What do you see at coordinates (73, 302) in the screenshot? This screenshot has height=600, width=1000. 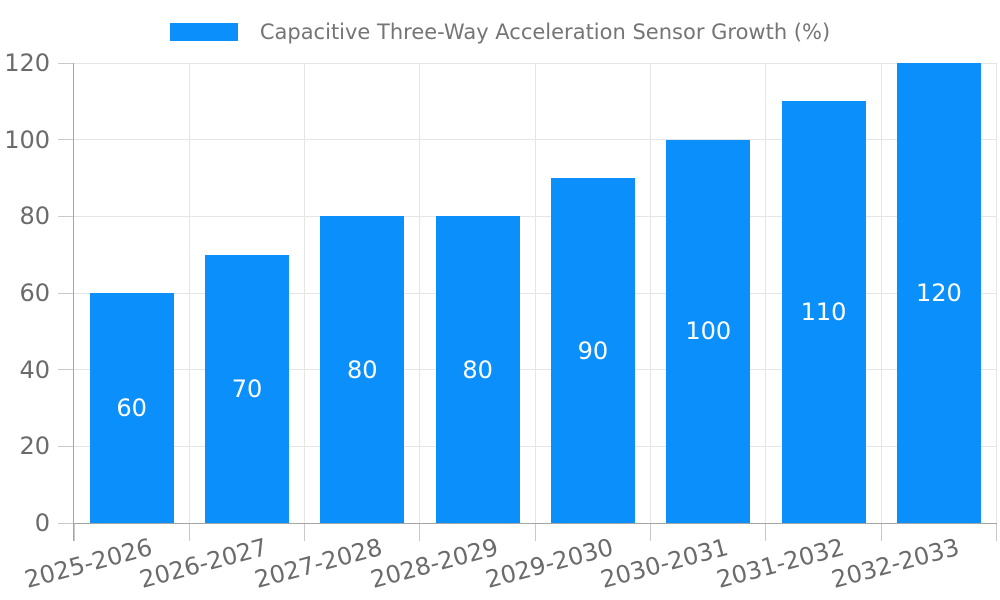 I see `y-axis-spine` at bounding box center [73, 302].